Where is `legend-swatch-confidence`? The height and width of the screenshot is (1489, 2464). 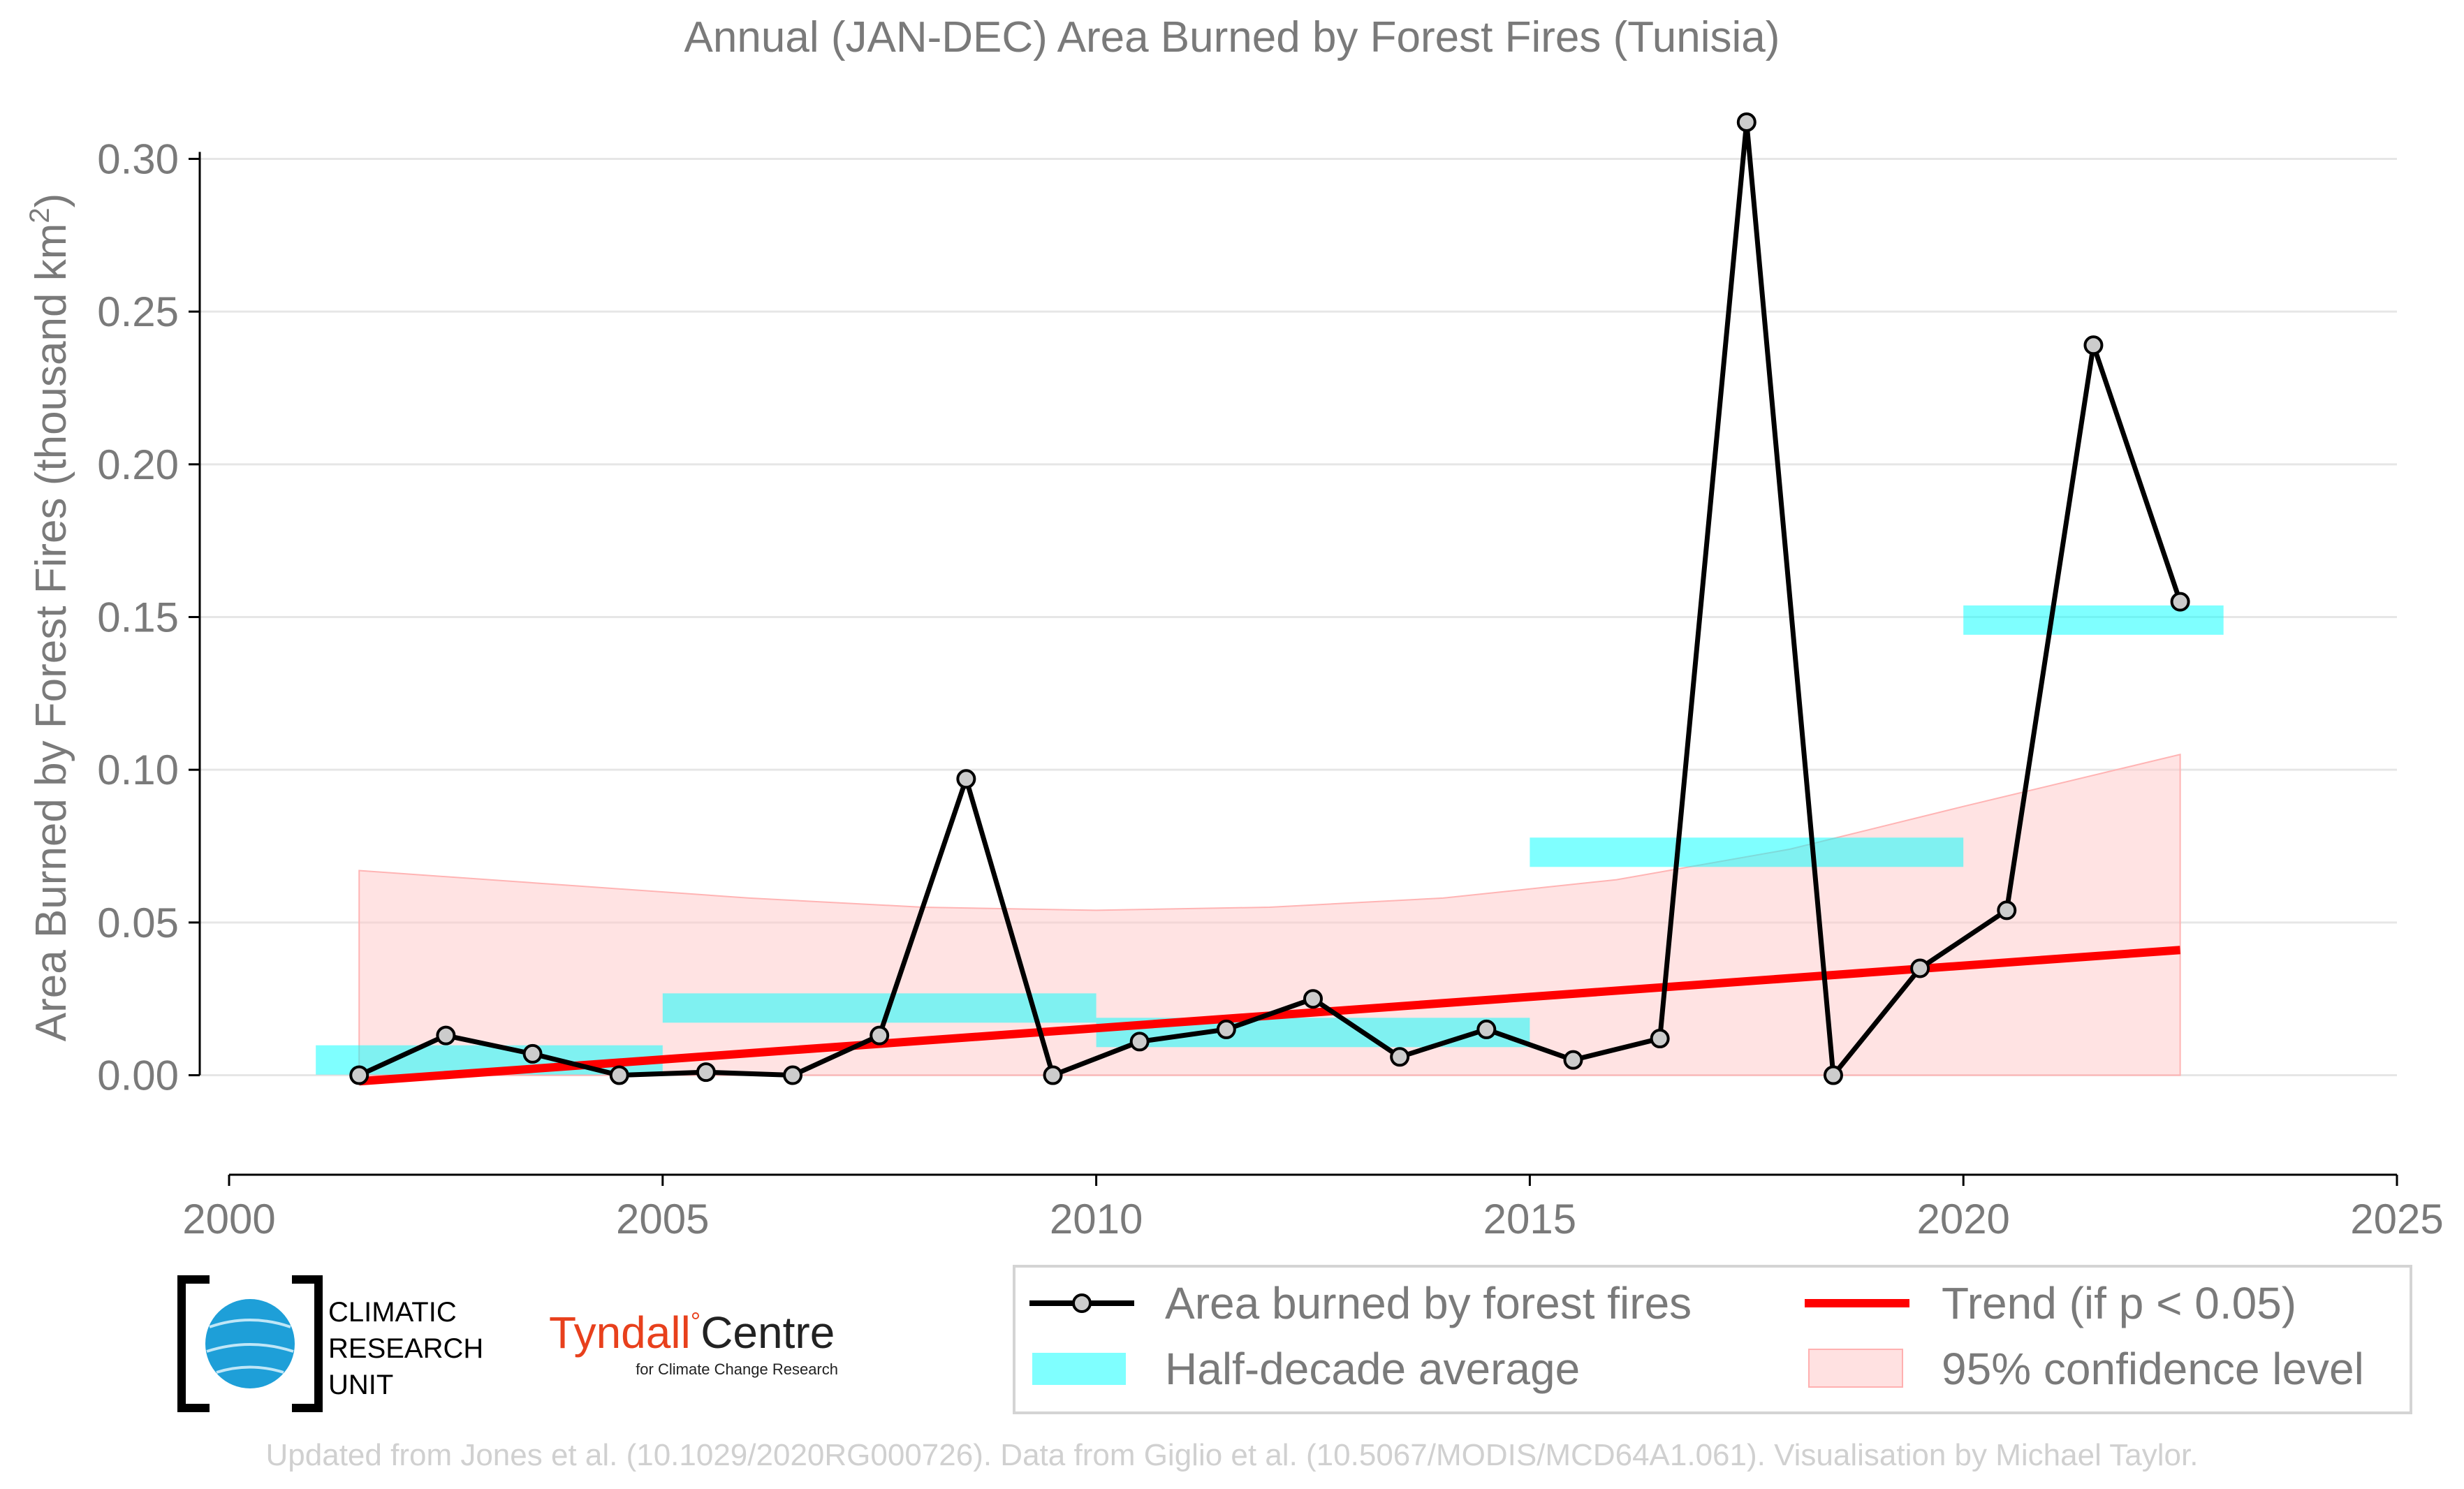
legend-swatch-confidence is located at coordinates (1855, 1368).